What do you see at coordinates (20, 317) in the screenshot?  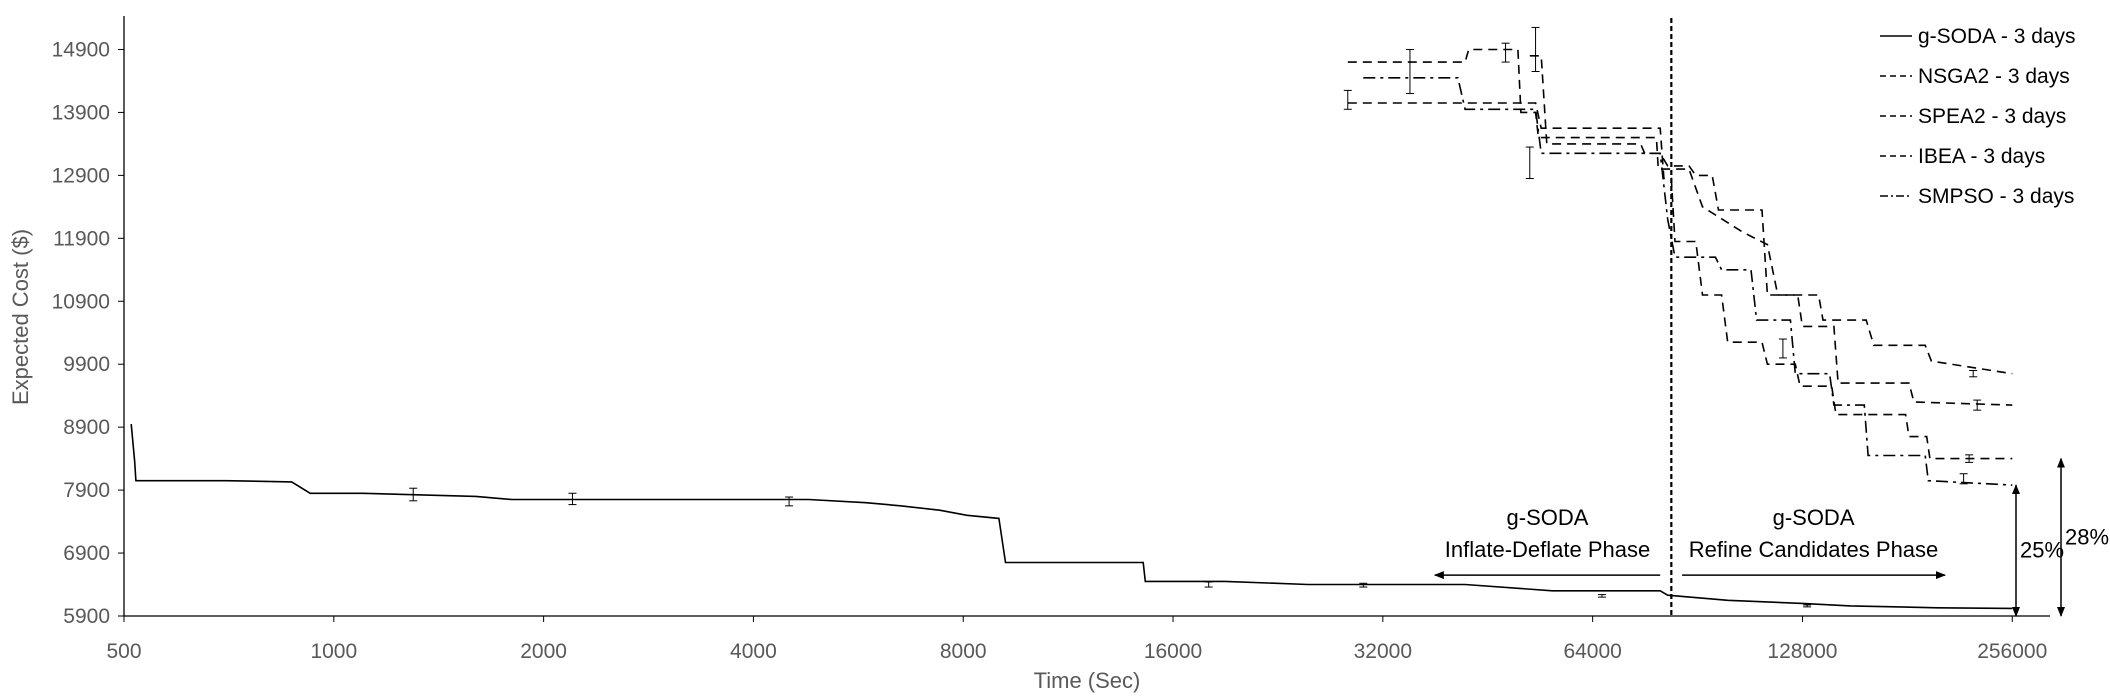 I see `y-axis-title: Expected Cost ($)` at bounding box center [20, 317].